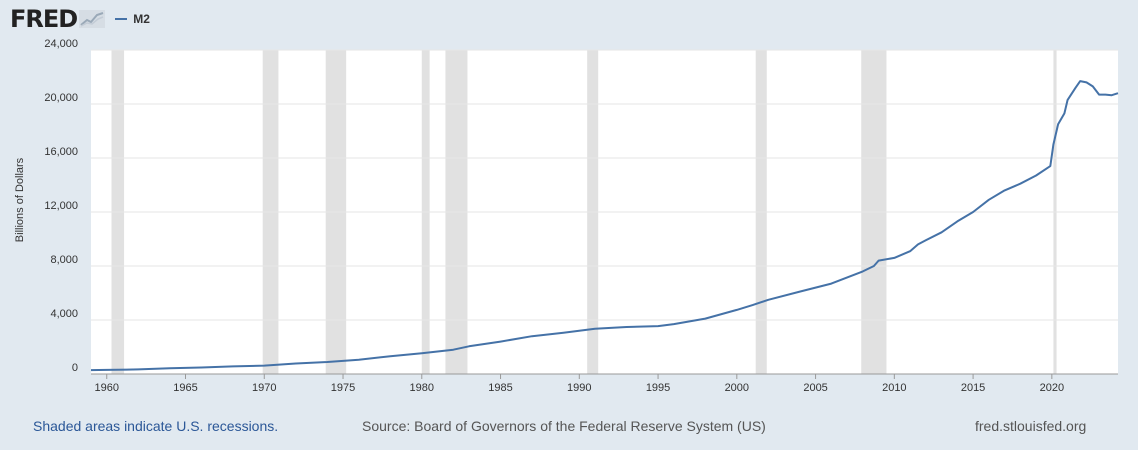  Describe the element at coordinates (815, 388) in the screenshot. I see `x-tick-label: 2005` at that location.